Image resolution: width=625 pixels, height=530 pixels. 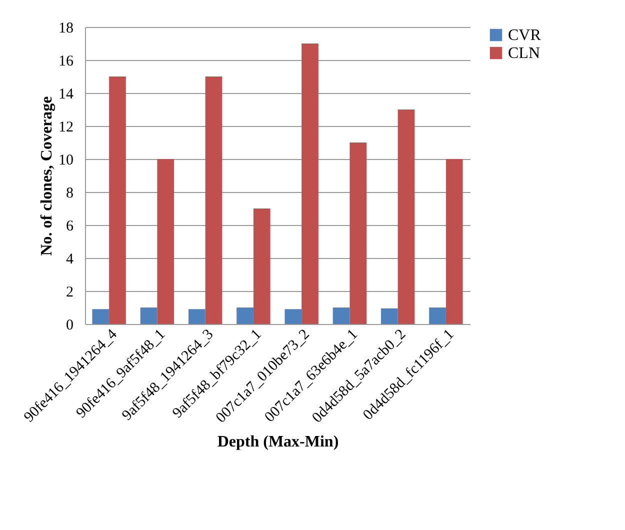 What do you see at coordinates (66, 160) in the screenshot?
I see `y-tick-label: 10` at bounding box center [66, 160].